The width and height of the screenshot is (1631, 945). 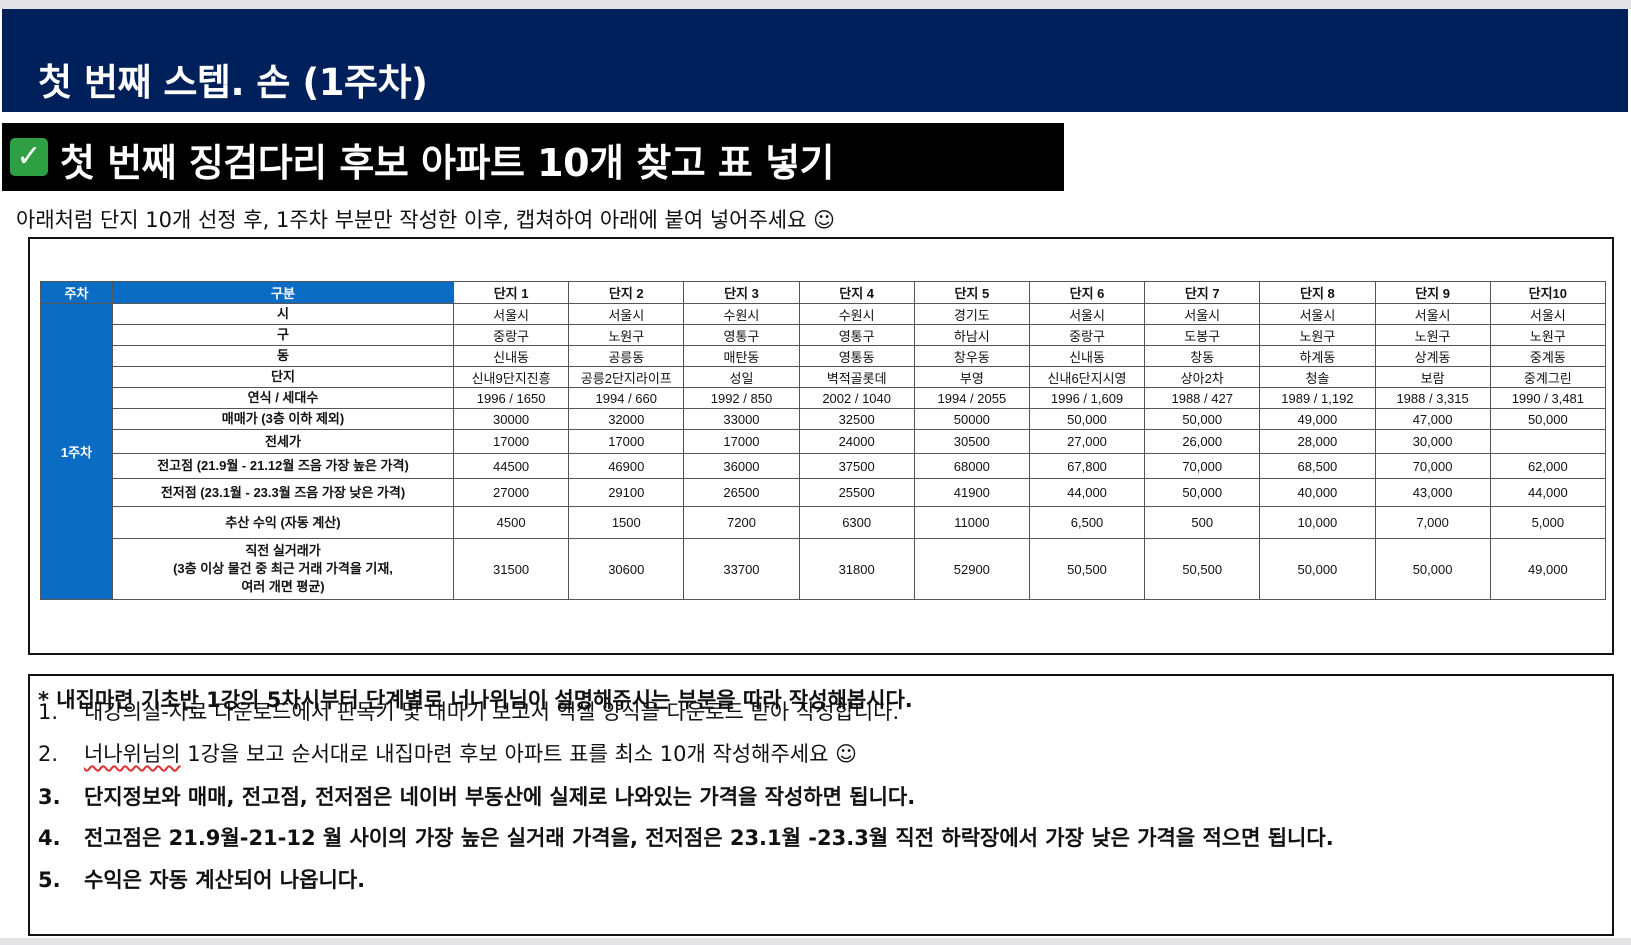 What do you see at coordinates (1317, 466) in the screenshot?
I see `table-cell: 68,500` at bounding box center [1317, 466].